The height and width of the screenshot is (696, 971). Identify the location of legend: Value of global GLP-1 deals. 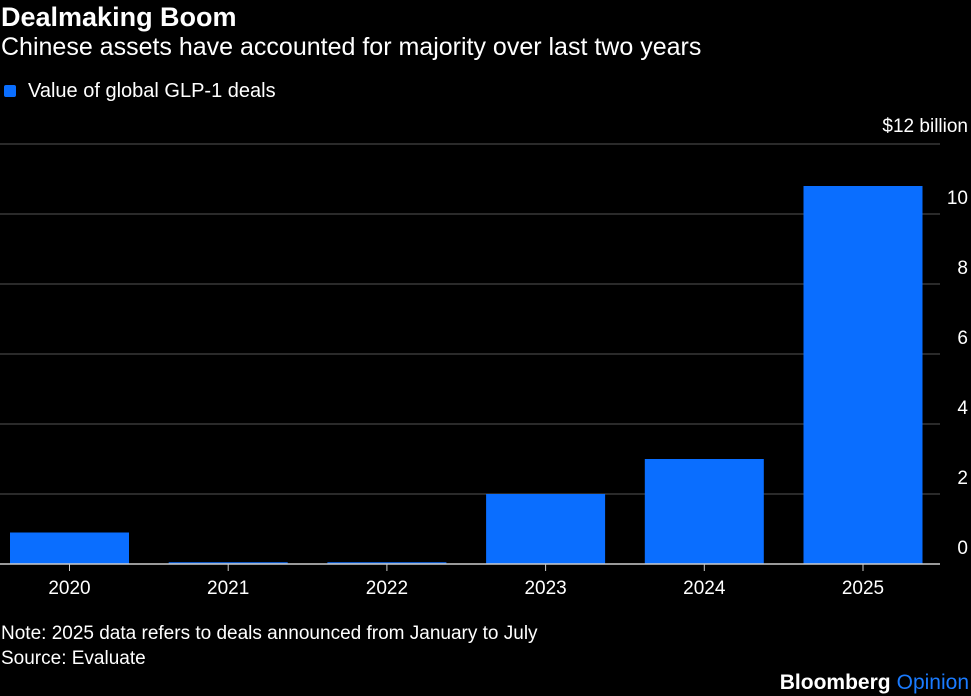
(140, 91).